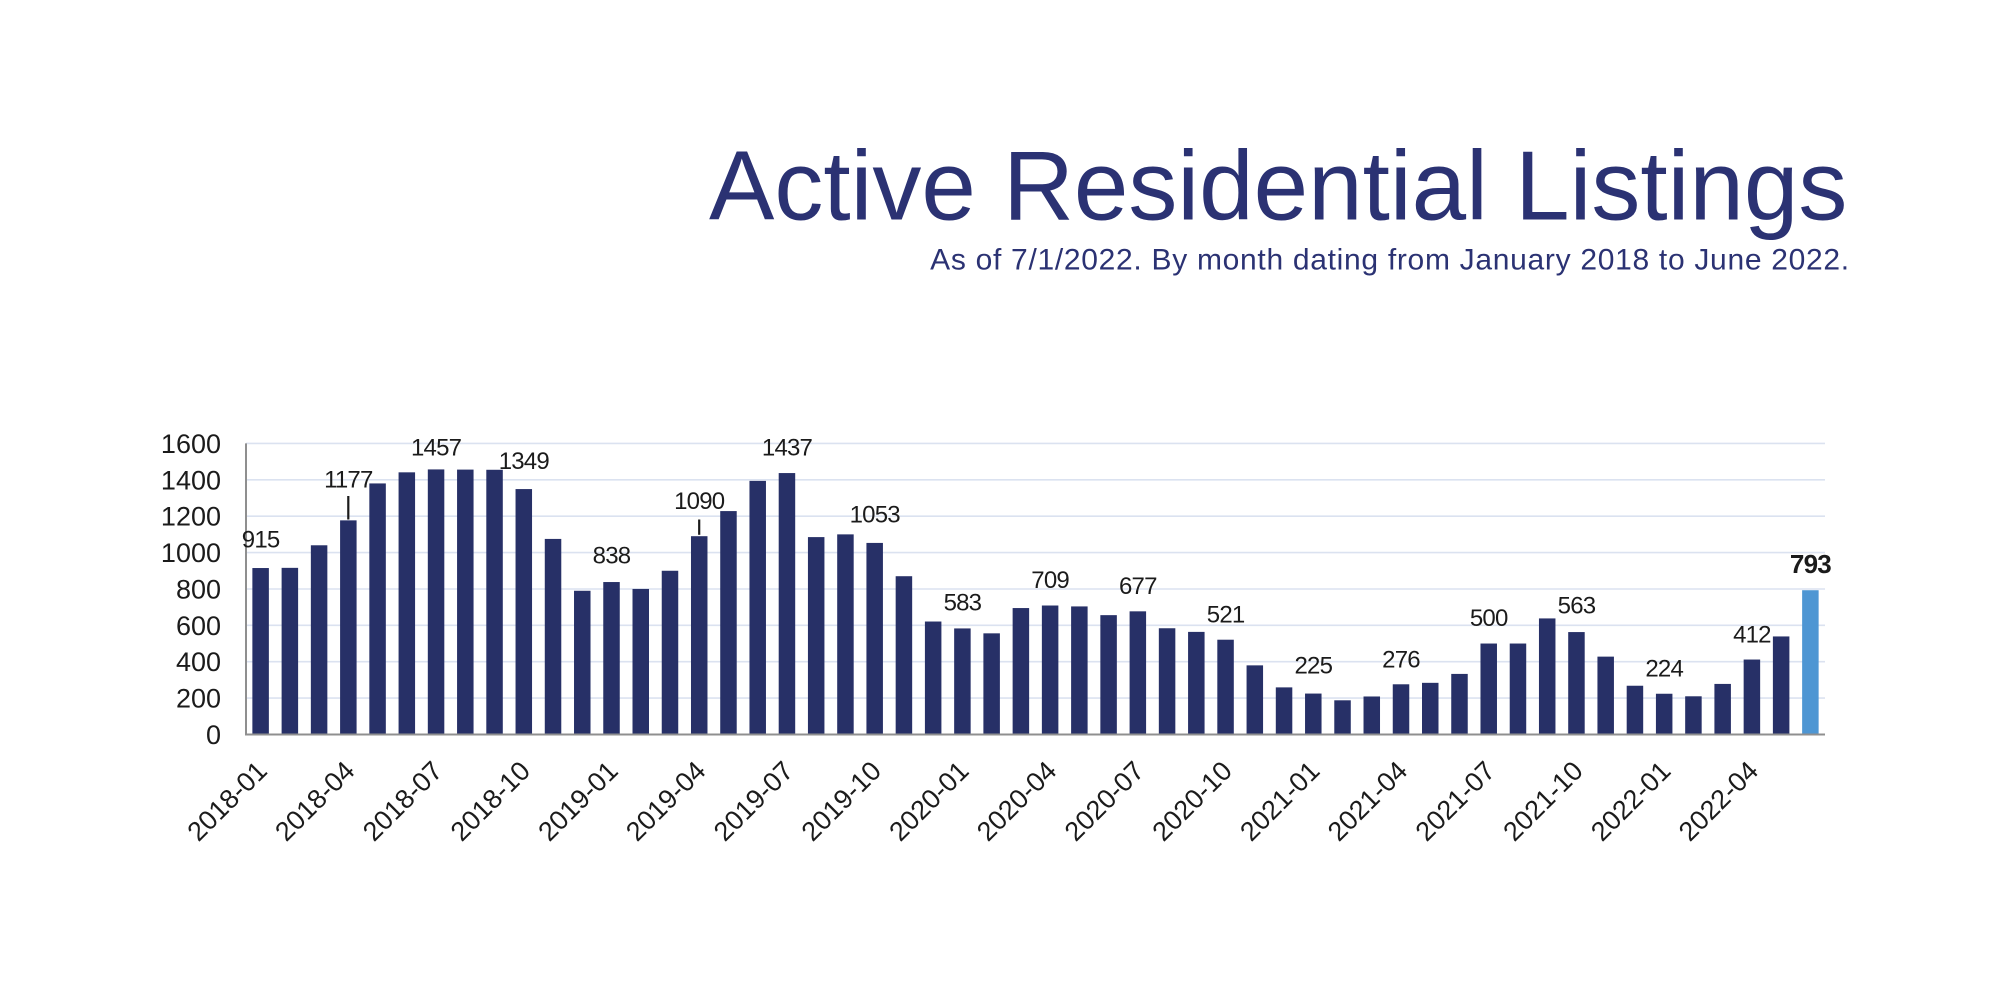  Describe the element at coordinates (191, 517) in the screenshot. I see `svg-text: 1200` at that location.